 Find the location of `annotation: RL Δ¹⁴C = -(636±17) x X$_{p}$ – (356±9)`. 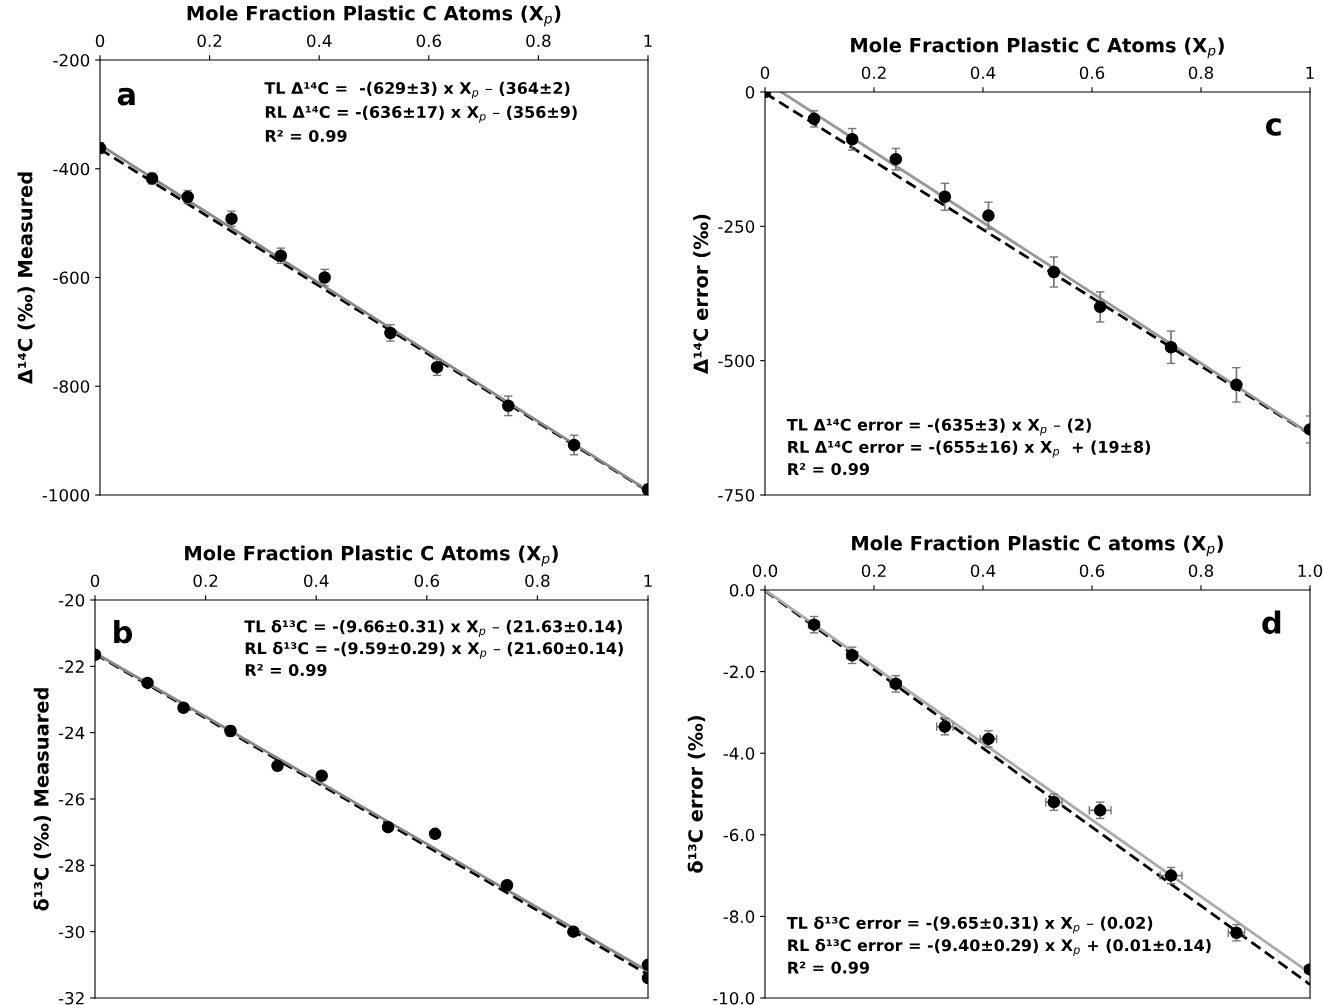

annotation: RL Δ¹⁴C = -(636±17) x X$_{p}$ – (356±9) is located at coordinates (421, 114).